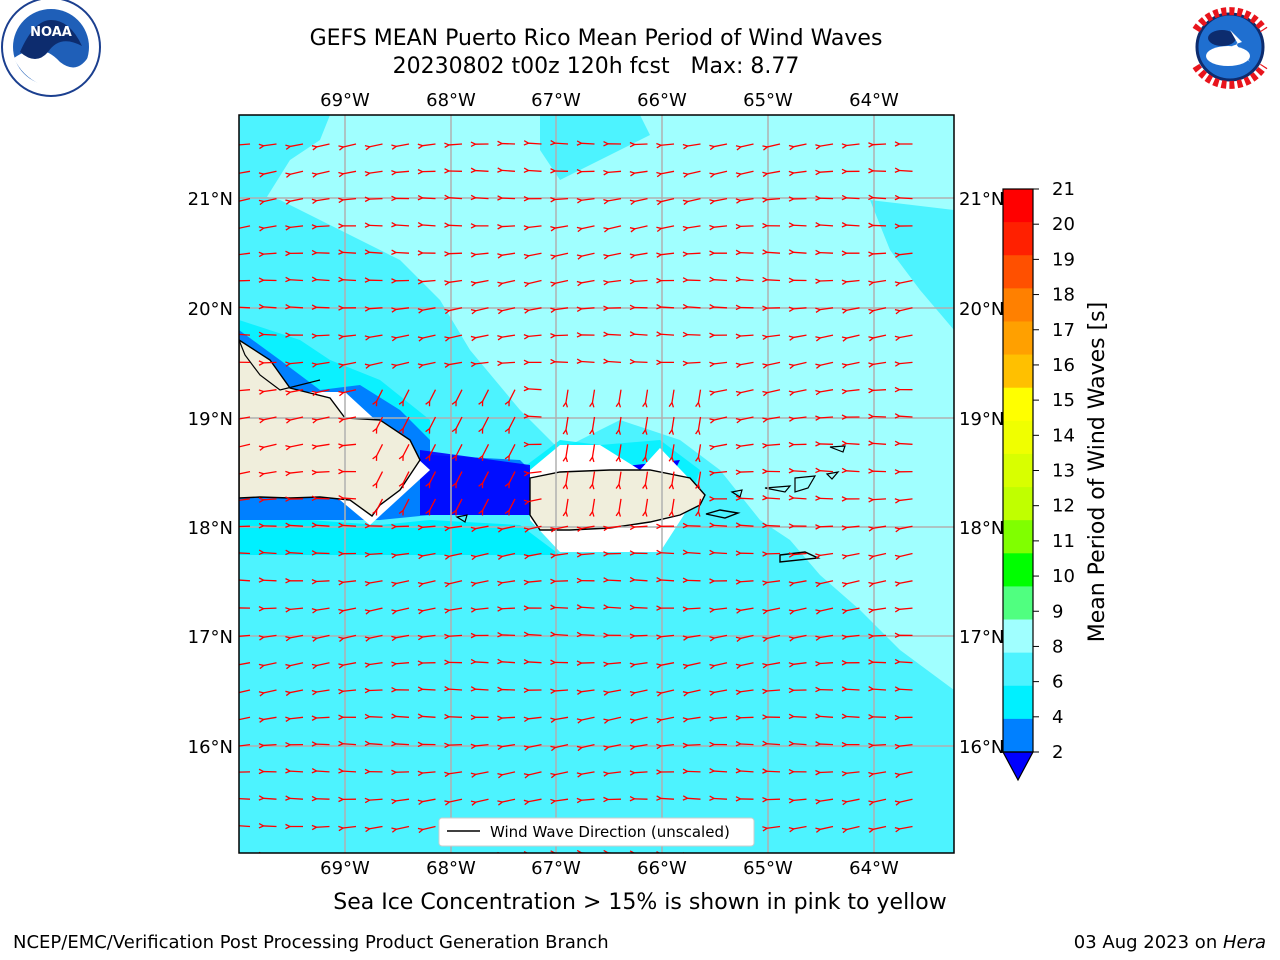  Describe the element at coordinates (1230, 48) in the screenshot. I see `nws-logo-icon` at that location.